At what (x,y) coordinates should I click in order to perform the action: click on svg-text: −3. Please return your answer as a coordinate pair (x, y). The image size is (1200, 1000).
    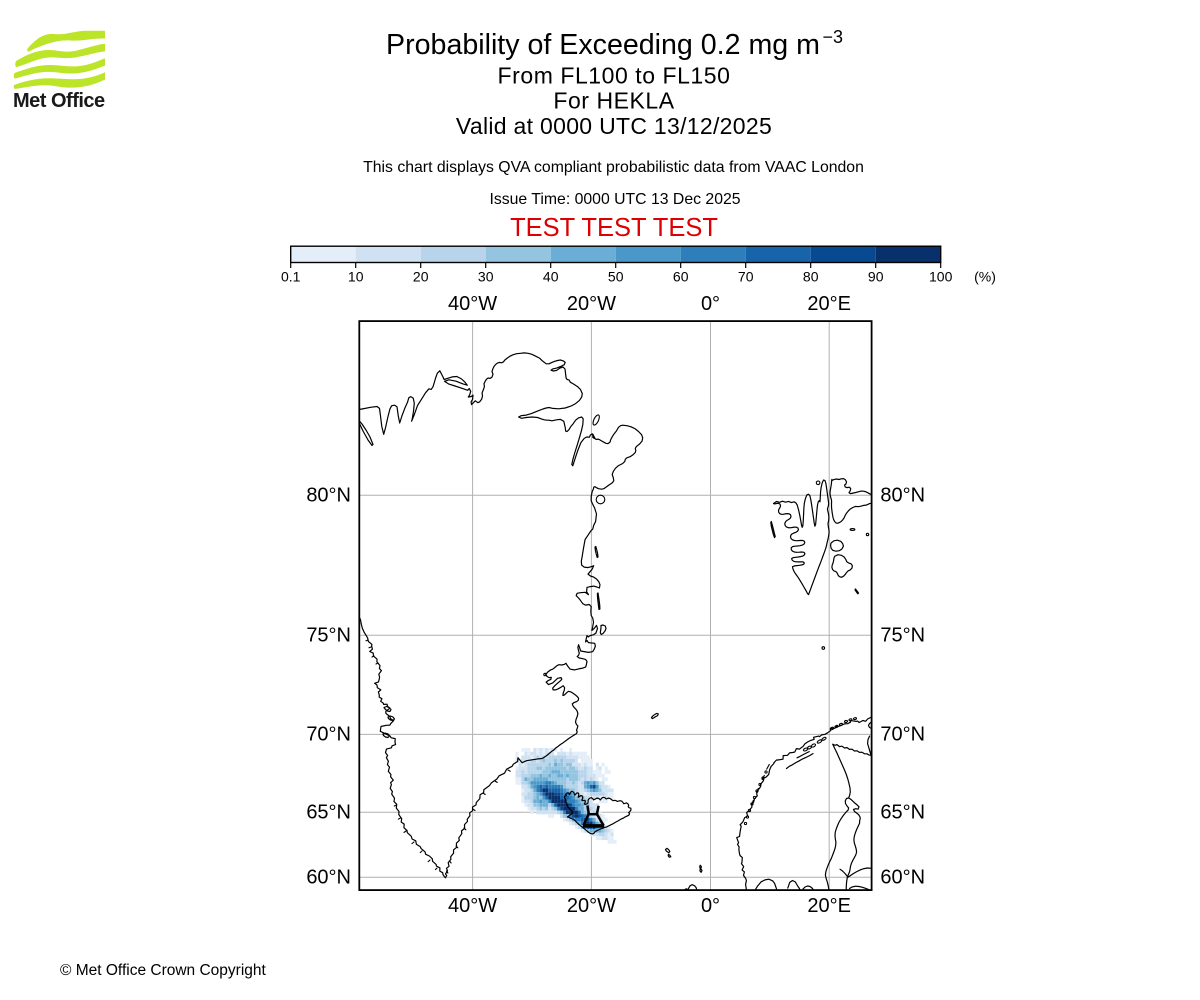
    Looking at the image, I should click on (833, 37).